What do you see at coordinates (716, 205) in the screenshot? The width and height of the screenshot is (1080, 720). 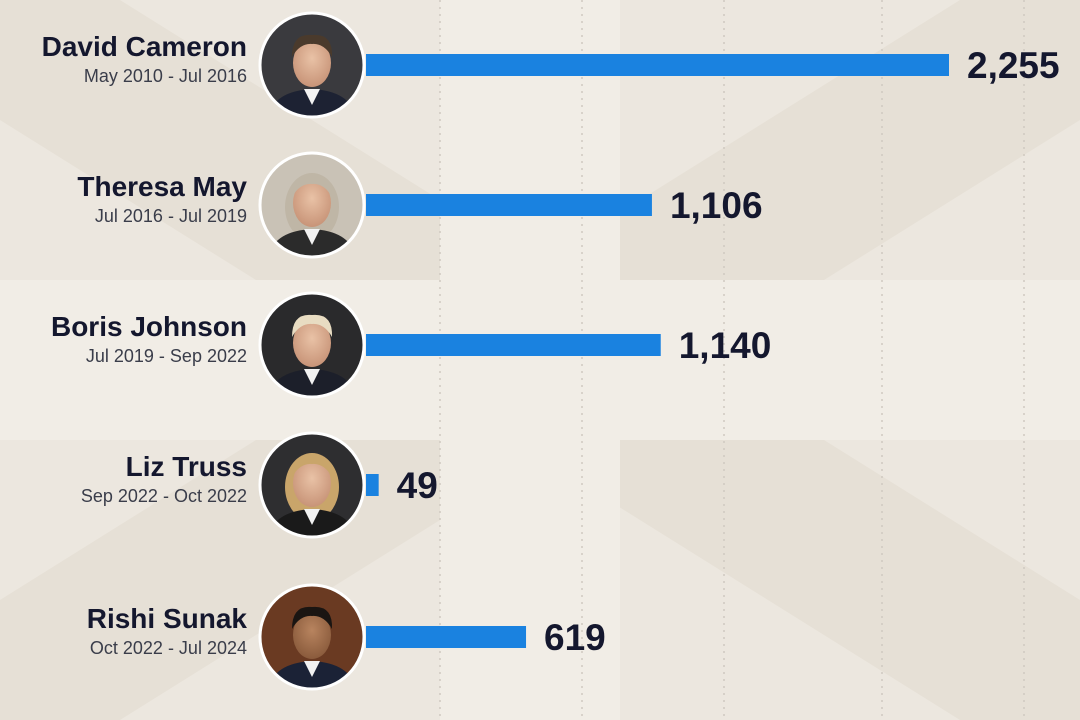 I see `value-label: 1,106` at bounding box center [716, 205].